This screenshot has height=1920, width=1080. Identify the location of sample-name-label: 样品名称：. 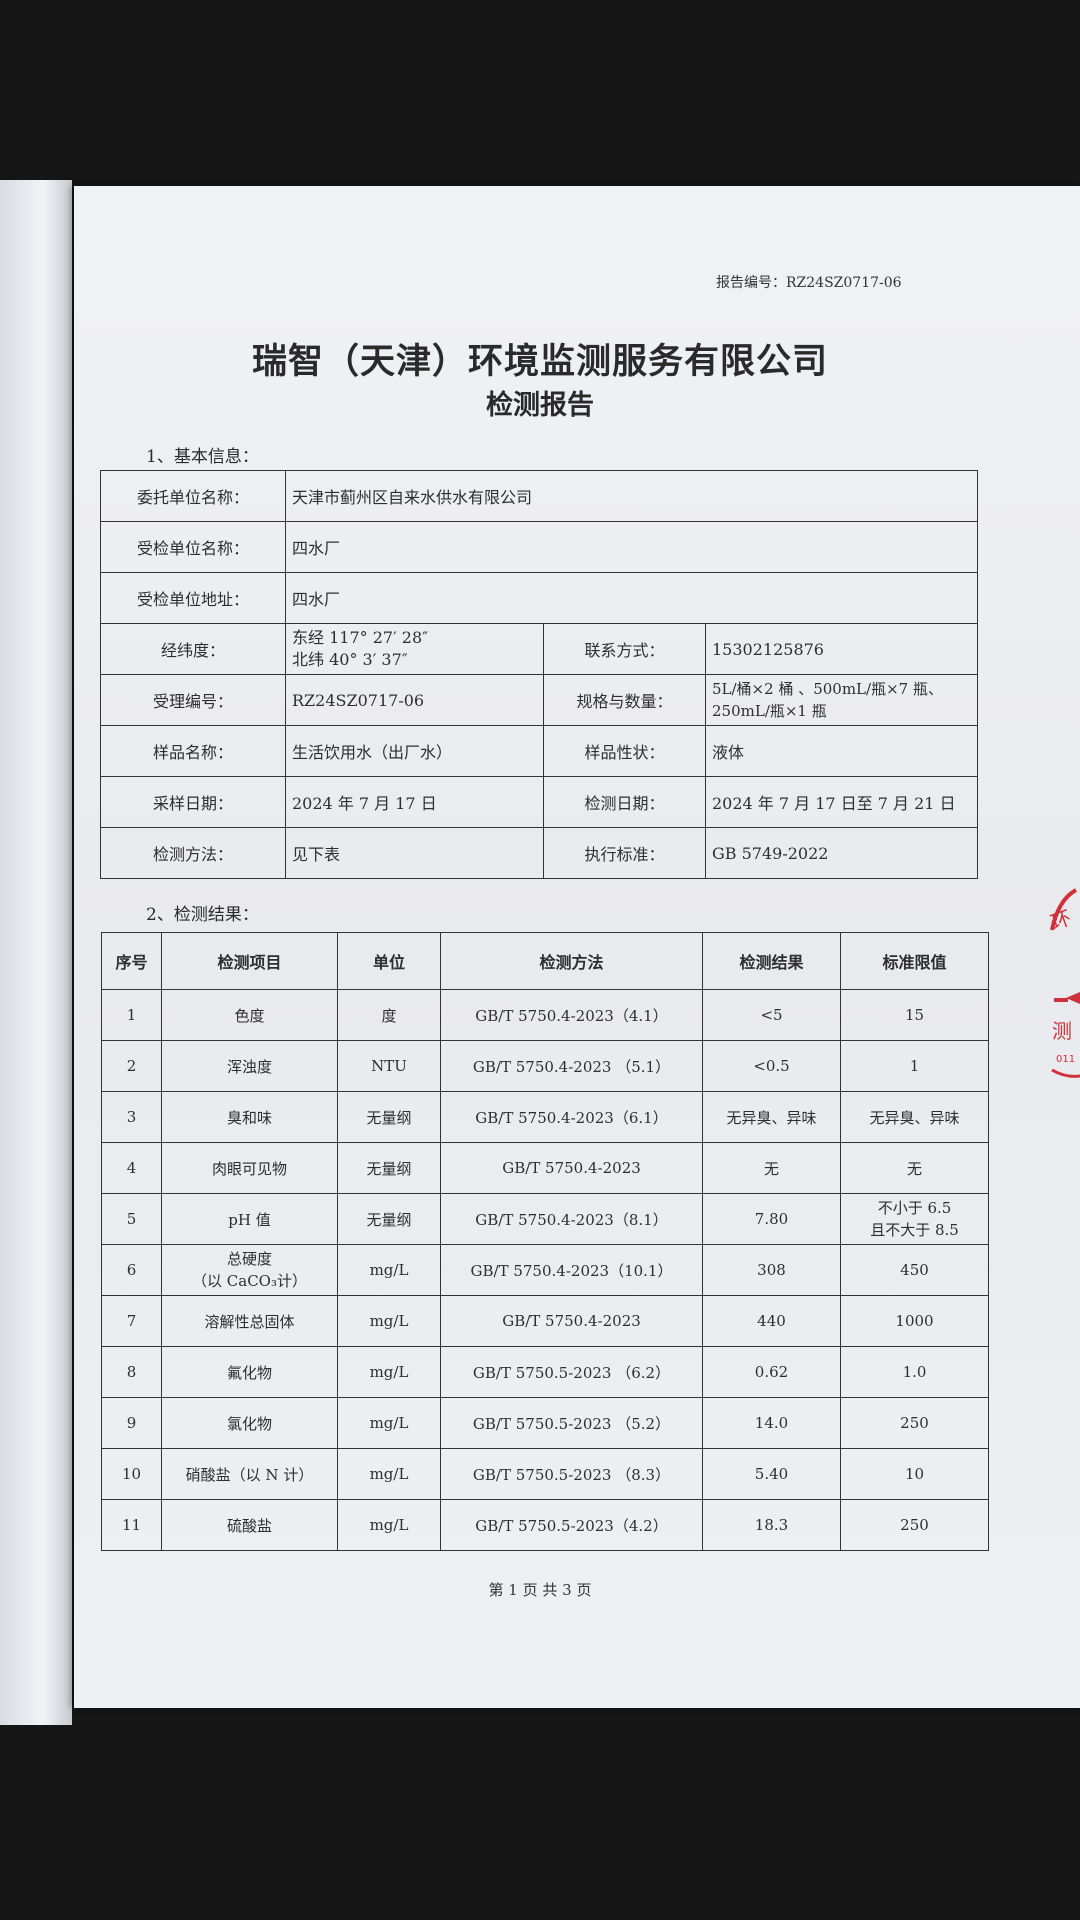
(193, 751).